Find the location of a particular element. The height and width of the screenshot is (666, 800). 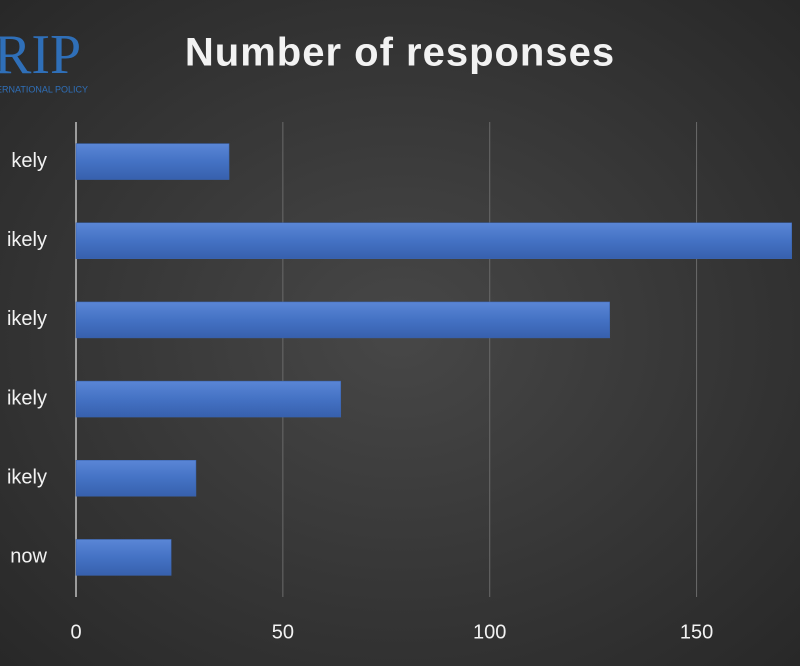

chart-title: Number of responses is located at coordinates (400, 53).